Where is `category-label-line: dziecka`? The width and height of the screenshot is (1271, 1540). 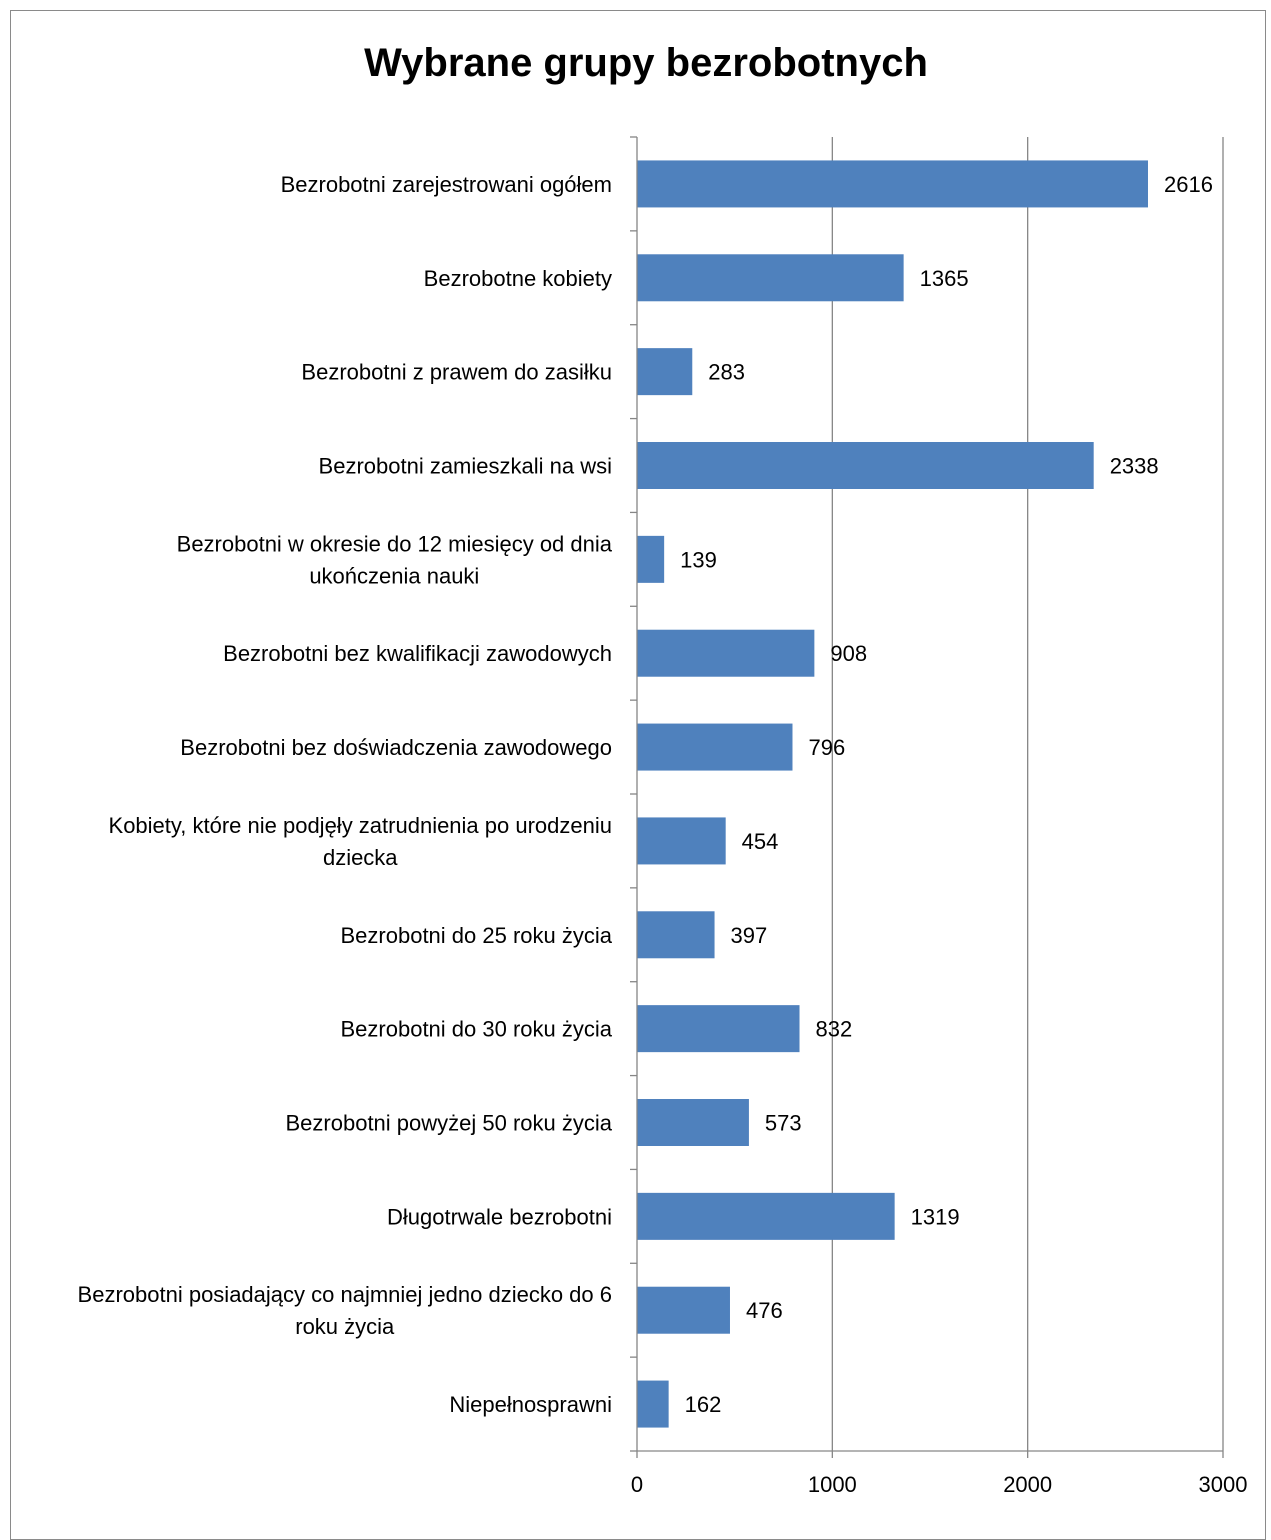
category-label-line: dziecka is located at coordinates (360, 857).